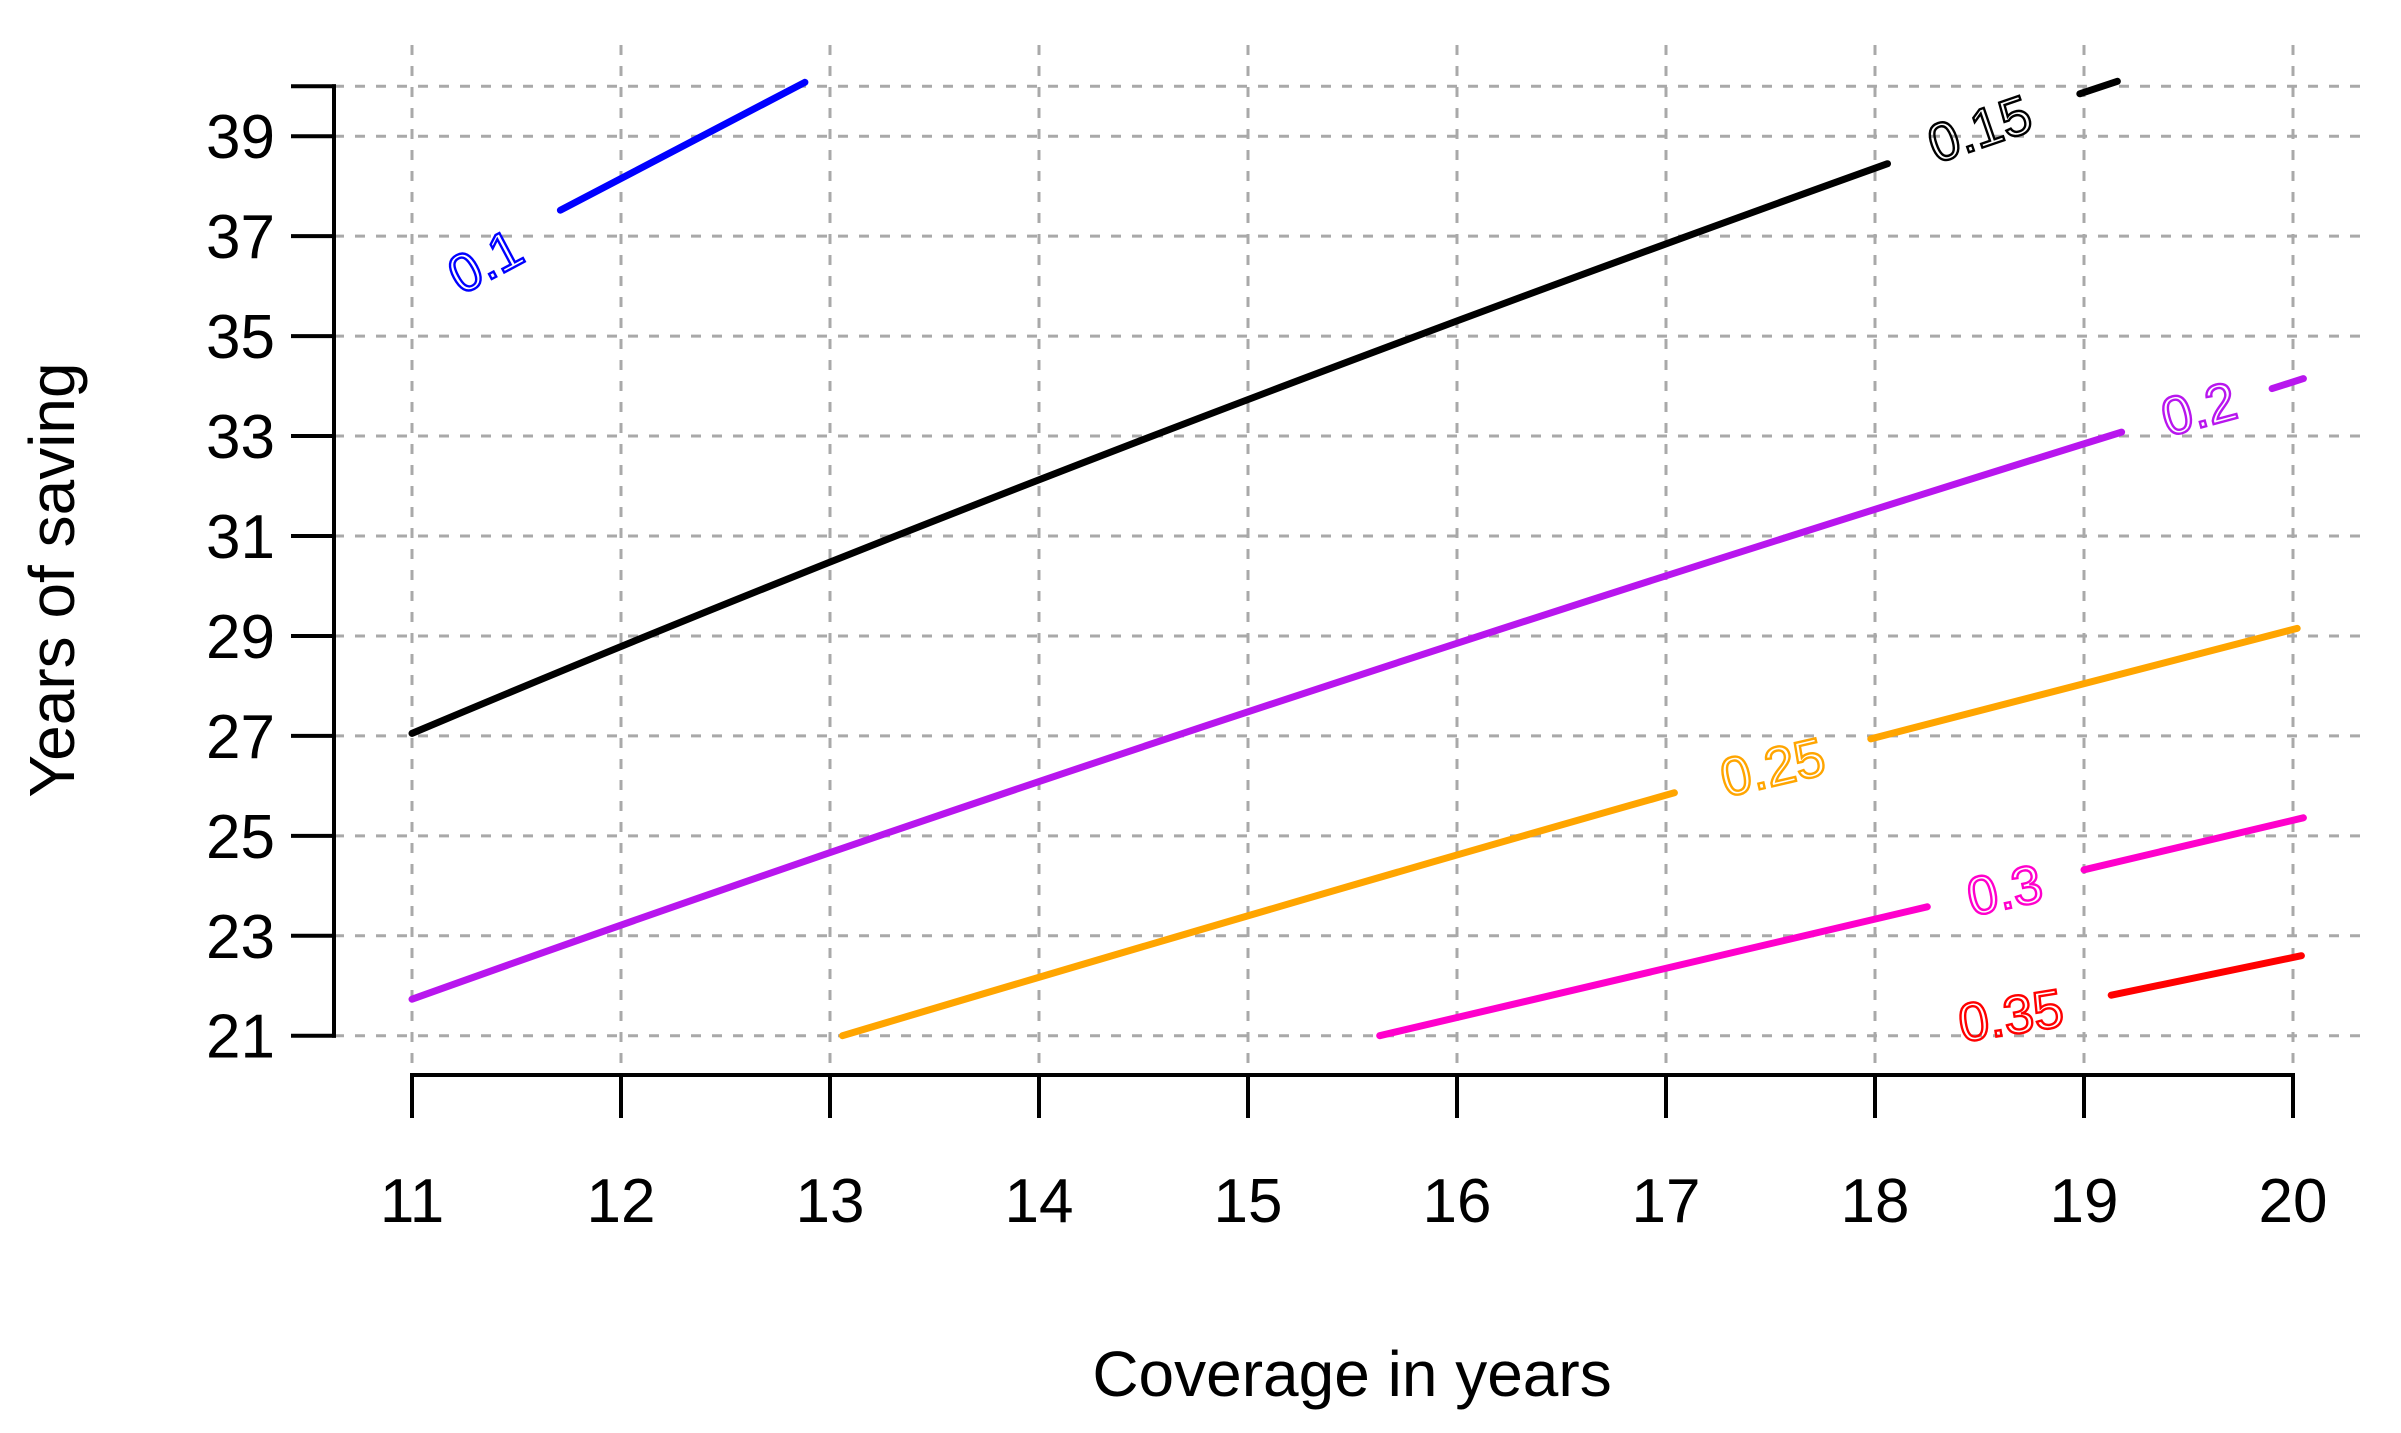  What do you see at coordinates (2193, 844) in the screenshot?
I see `contour-line-0.3-seg2` at bounding box center [2193, 844].